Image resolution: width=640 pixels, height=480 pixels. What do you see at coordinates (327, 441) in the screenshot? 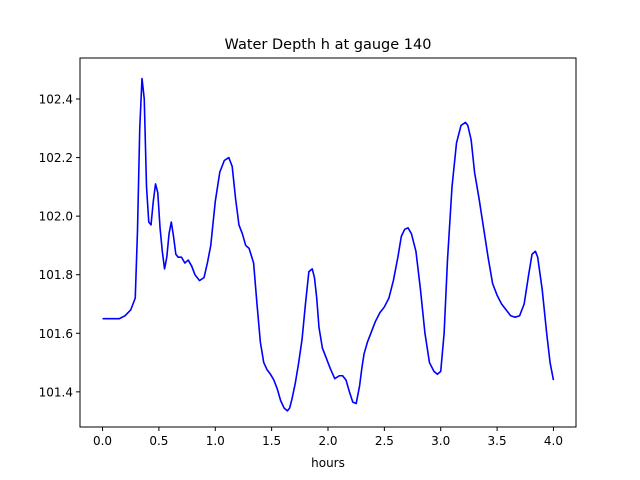
I see `x-tick-label: 2.0` at bounding box center [327, 441].